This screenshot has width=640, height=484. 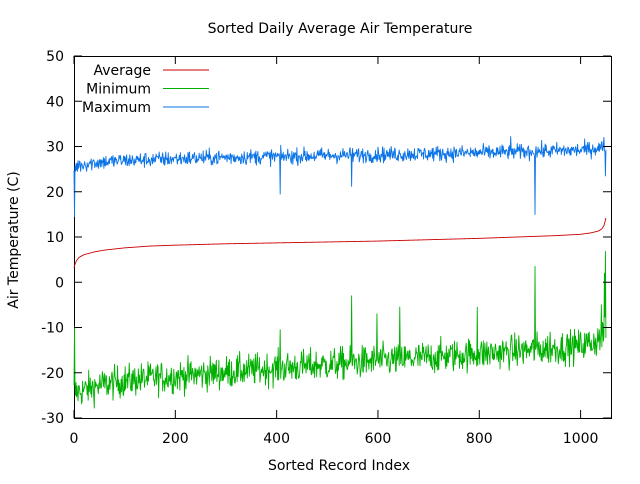 What do you see at coordinates (581, 439) in the screenshot?
I see `x-tick-label: 1000` at bounding box center [581, 439].